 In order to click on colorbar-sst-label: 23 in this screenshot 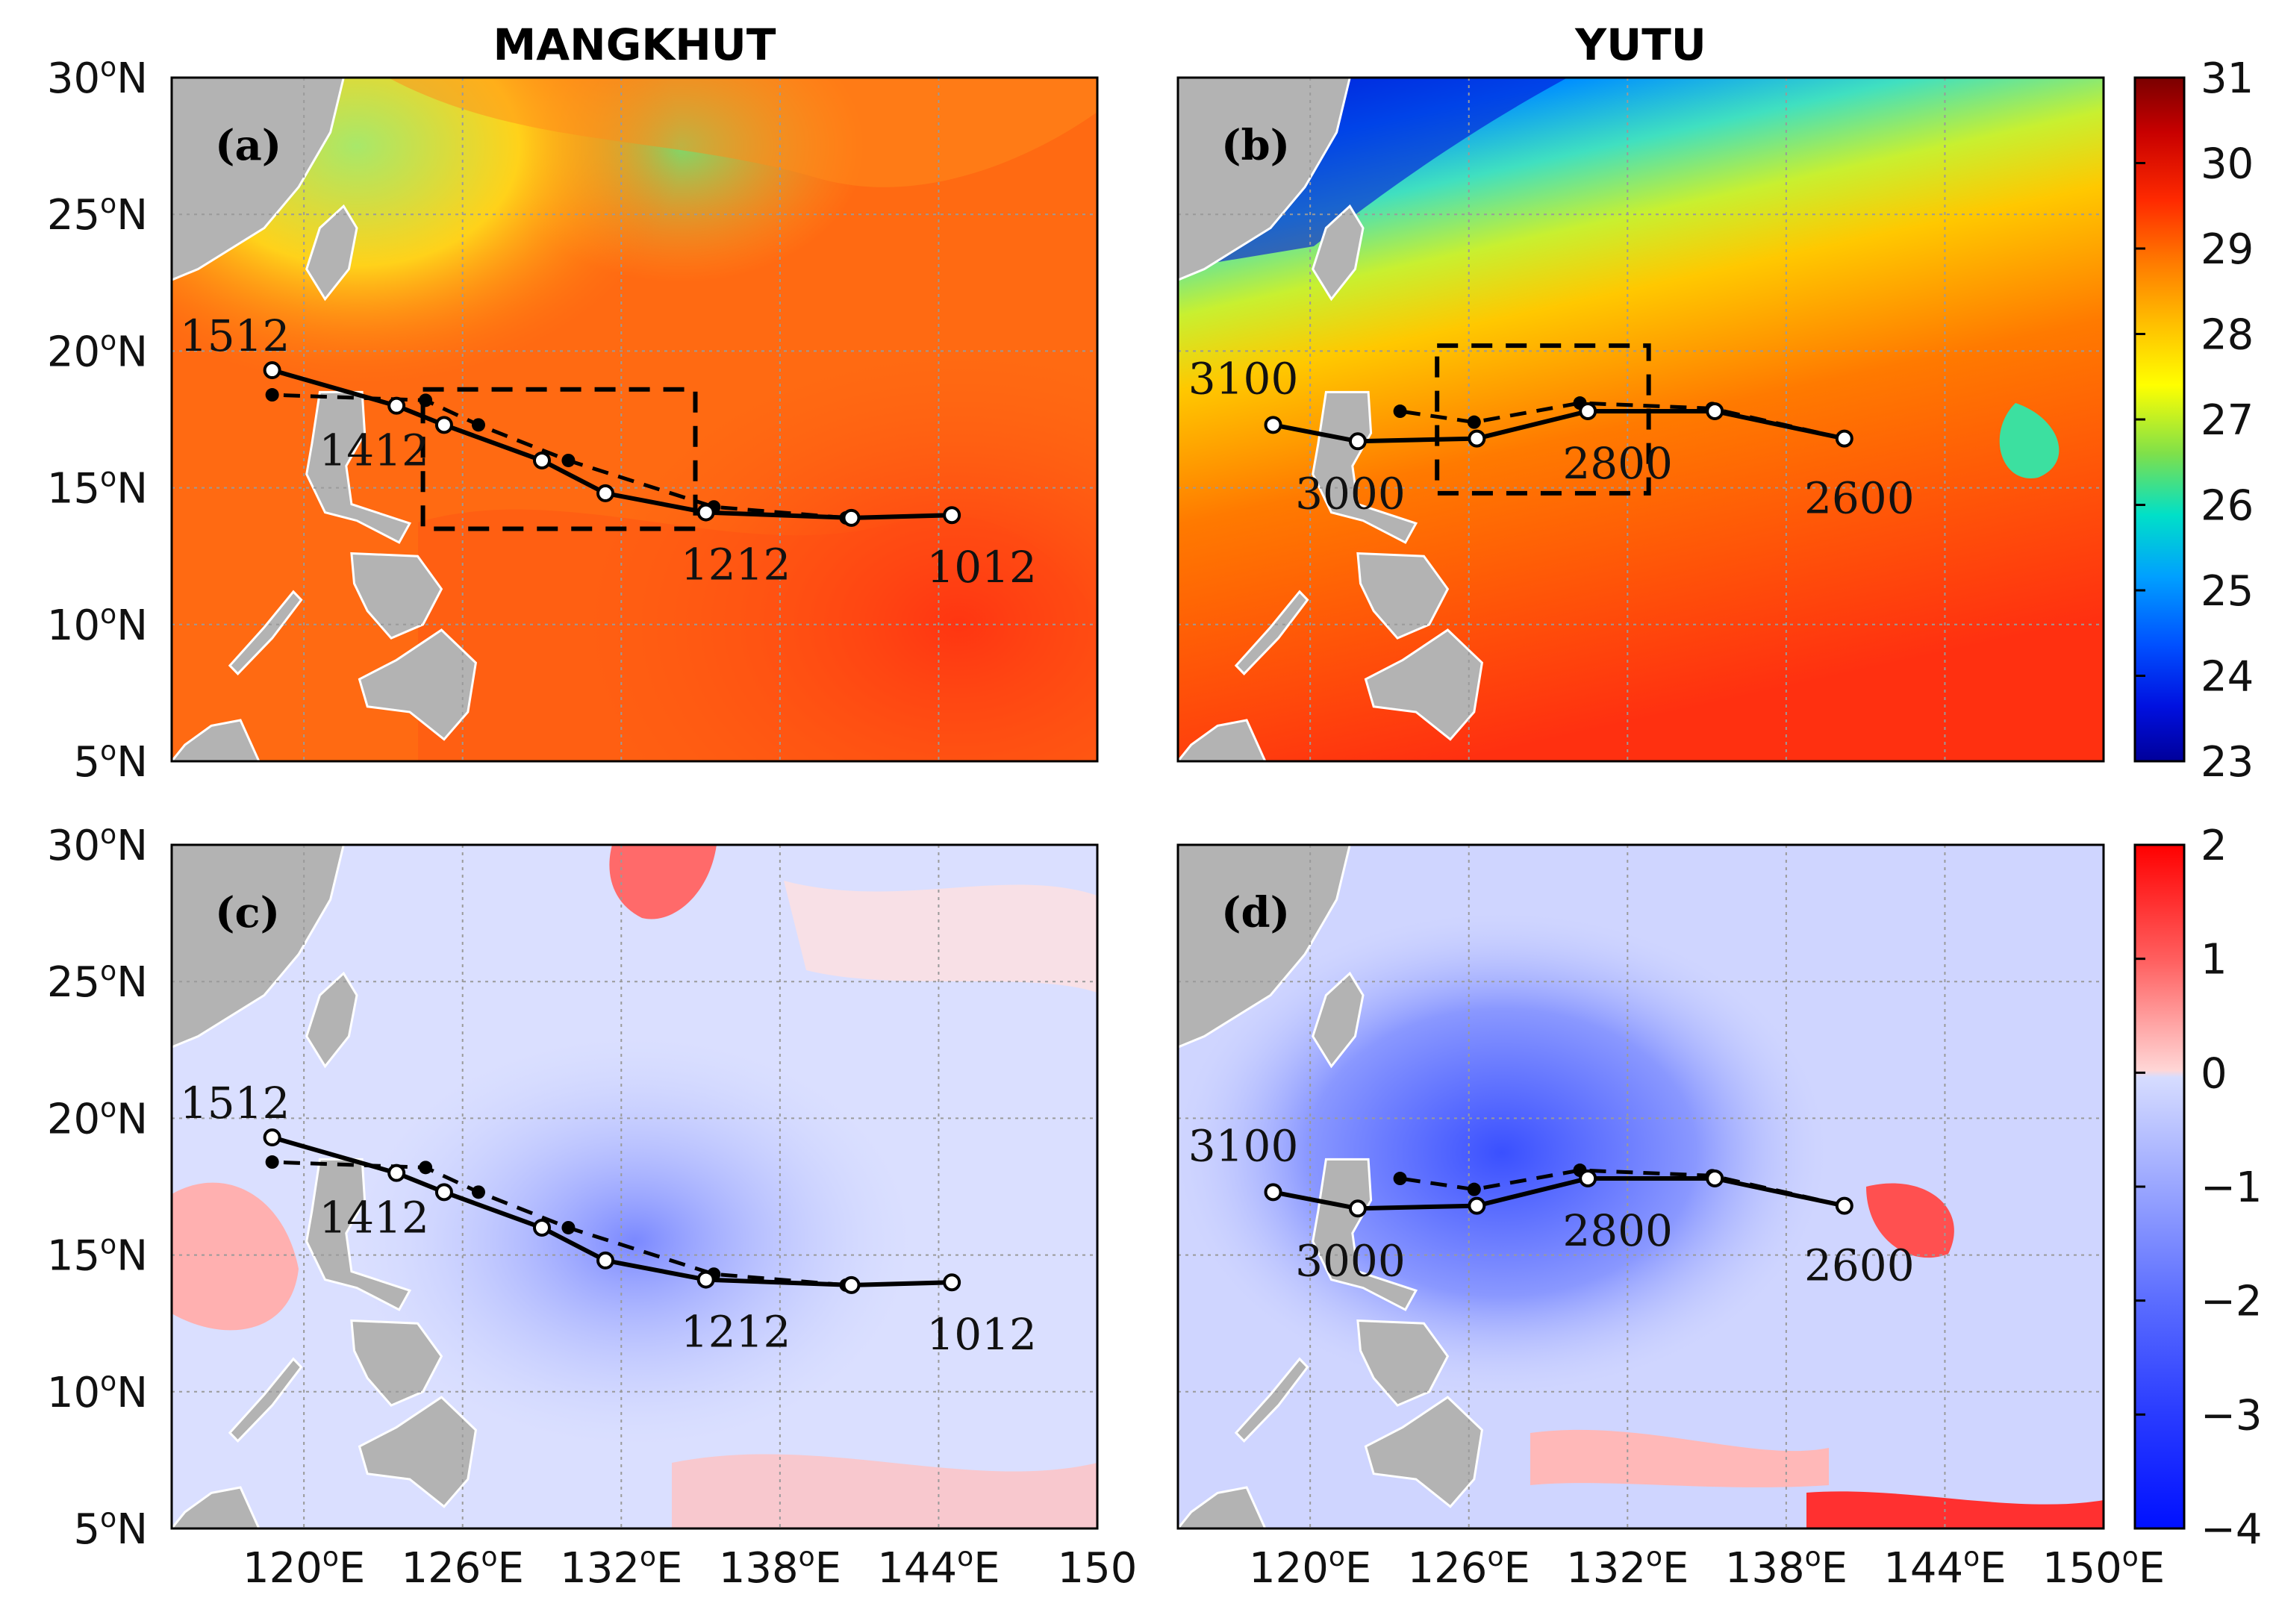, I will do `click(2227, 762)`.